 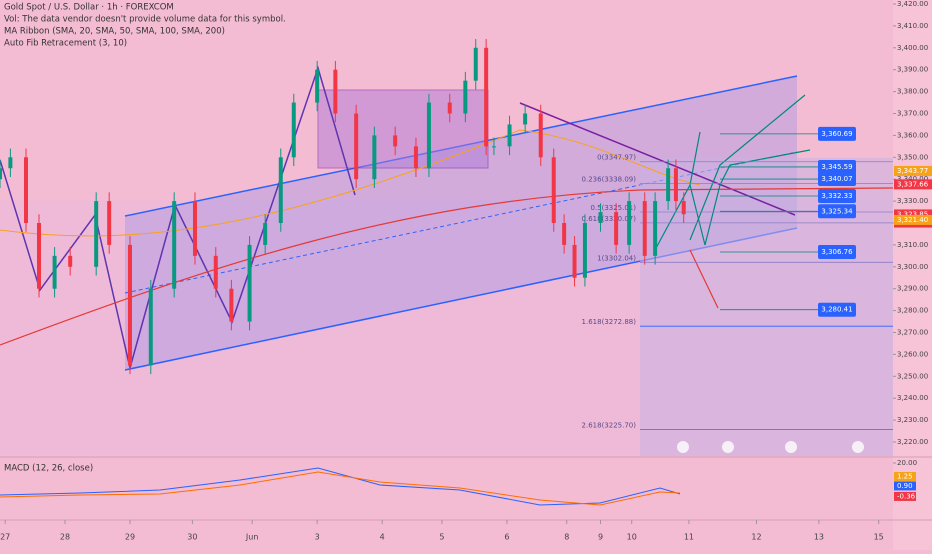 What do you see at coordinates (609, 426) in the screenshot?
I see `fib-label: 2.618(3225.70)` at bounding box center [609, 426].